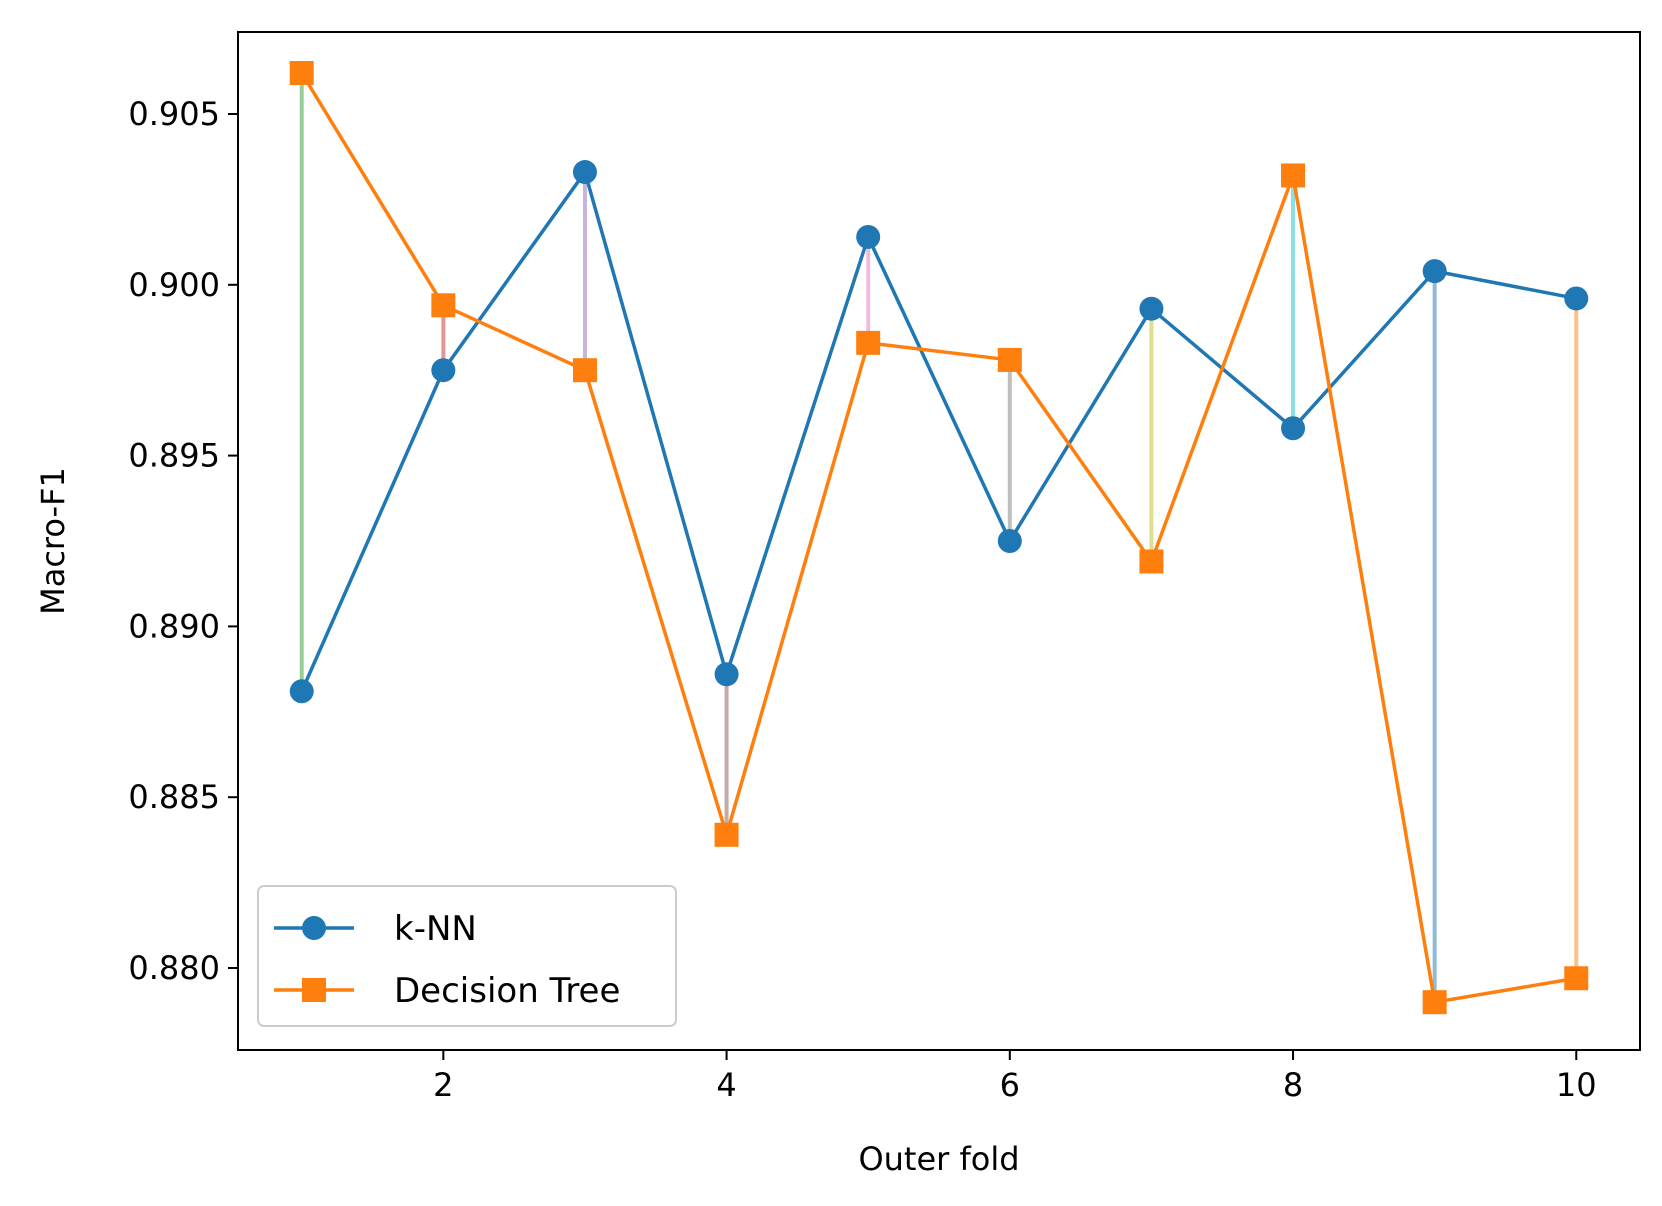 The image size is (1662, 1206). I want to click on y-axis-ticks: 0.880 0.885 0.890 0.895 0.900 0.905, so click(183, 541).